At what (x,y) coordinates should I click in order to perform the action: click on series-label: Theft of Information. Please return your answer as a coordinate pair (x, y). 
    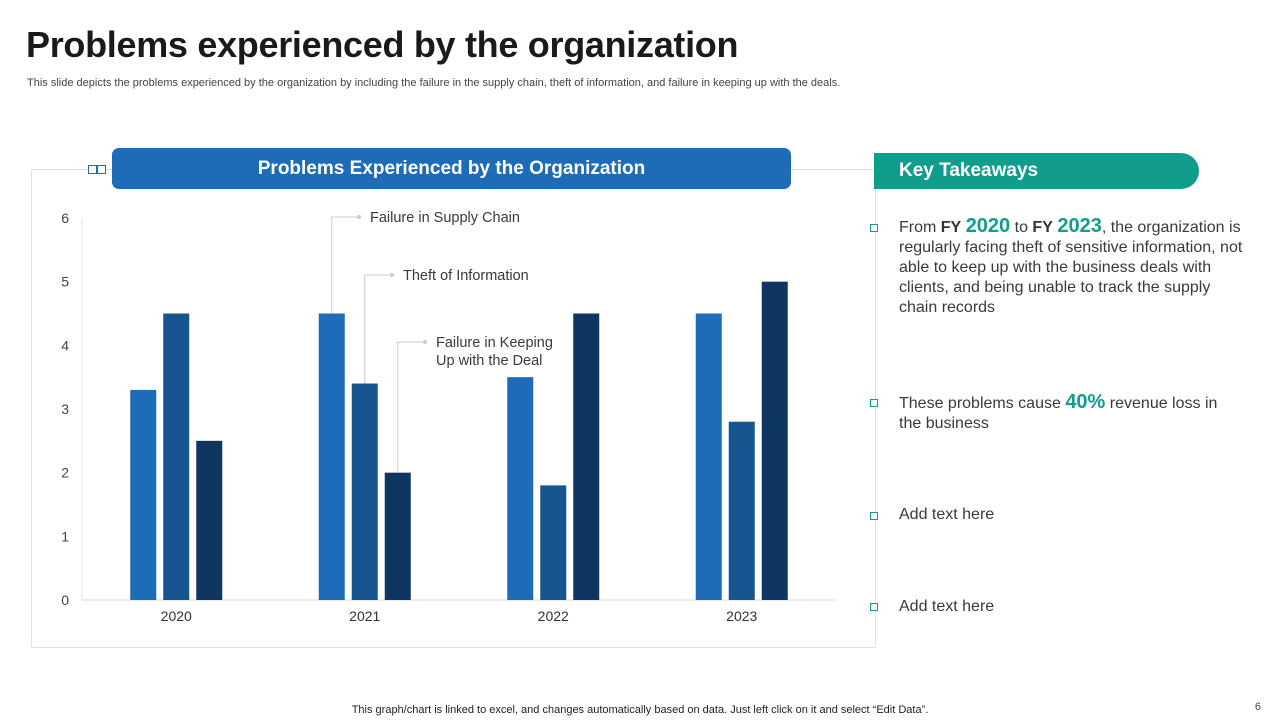
    Looking at the image, I should click on (466, 276).